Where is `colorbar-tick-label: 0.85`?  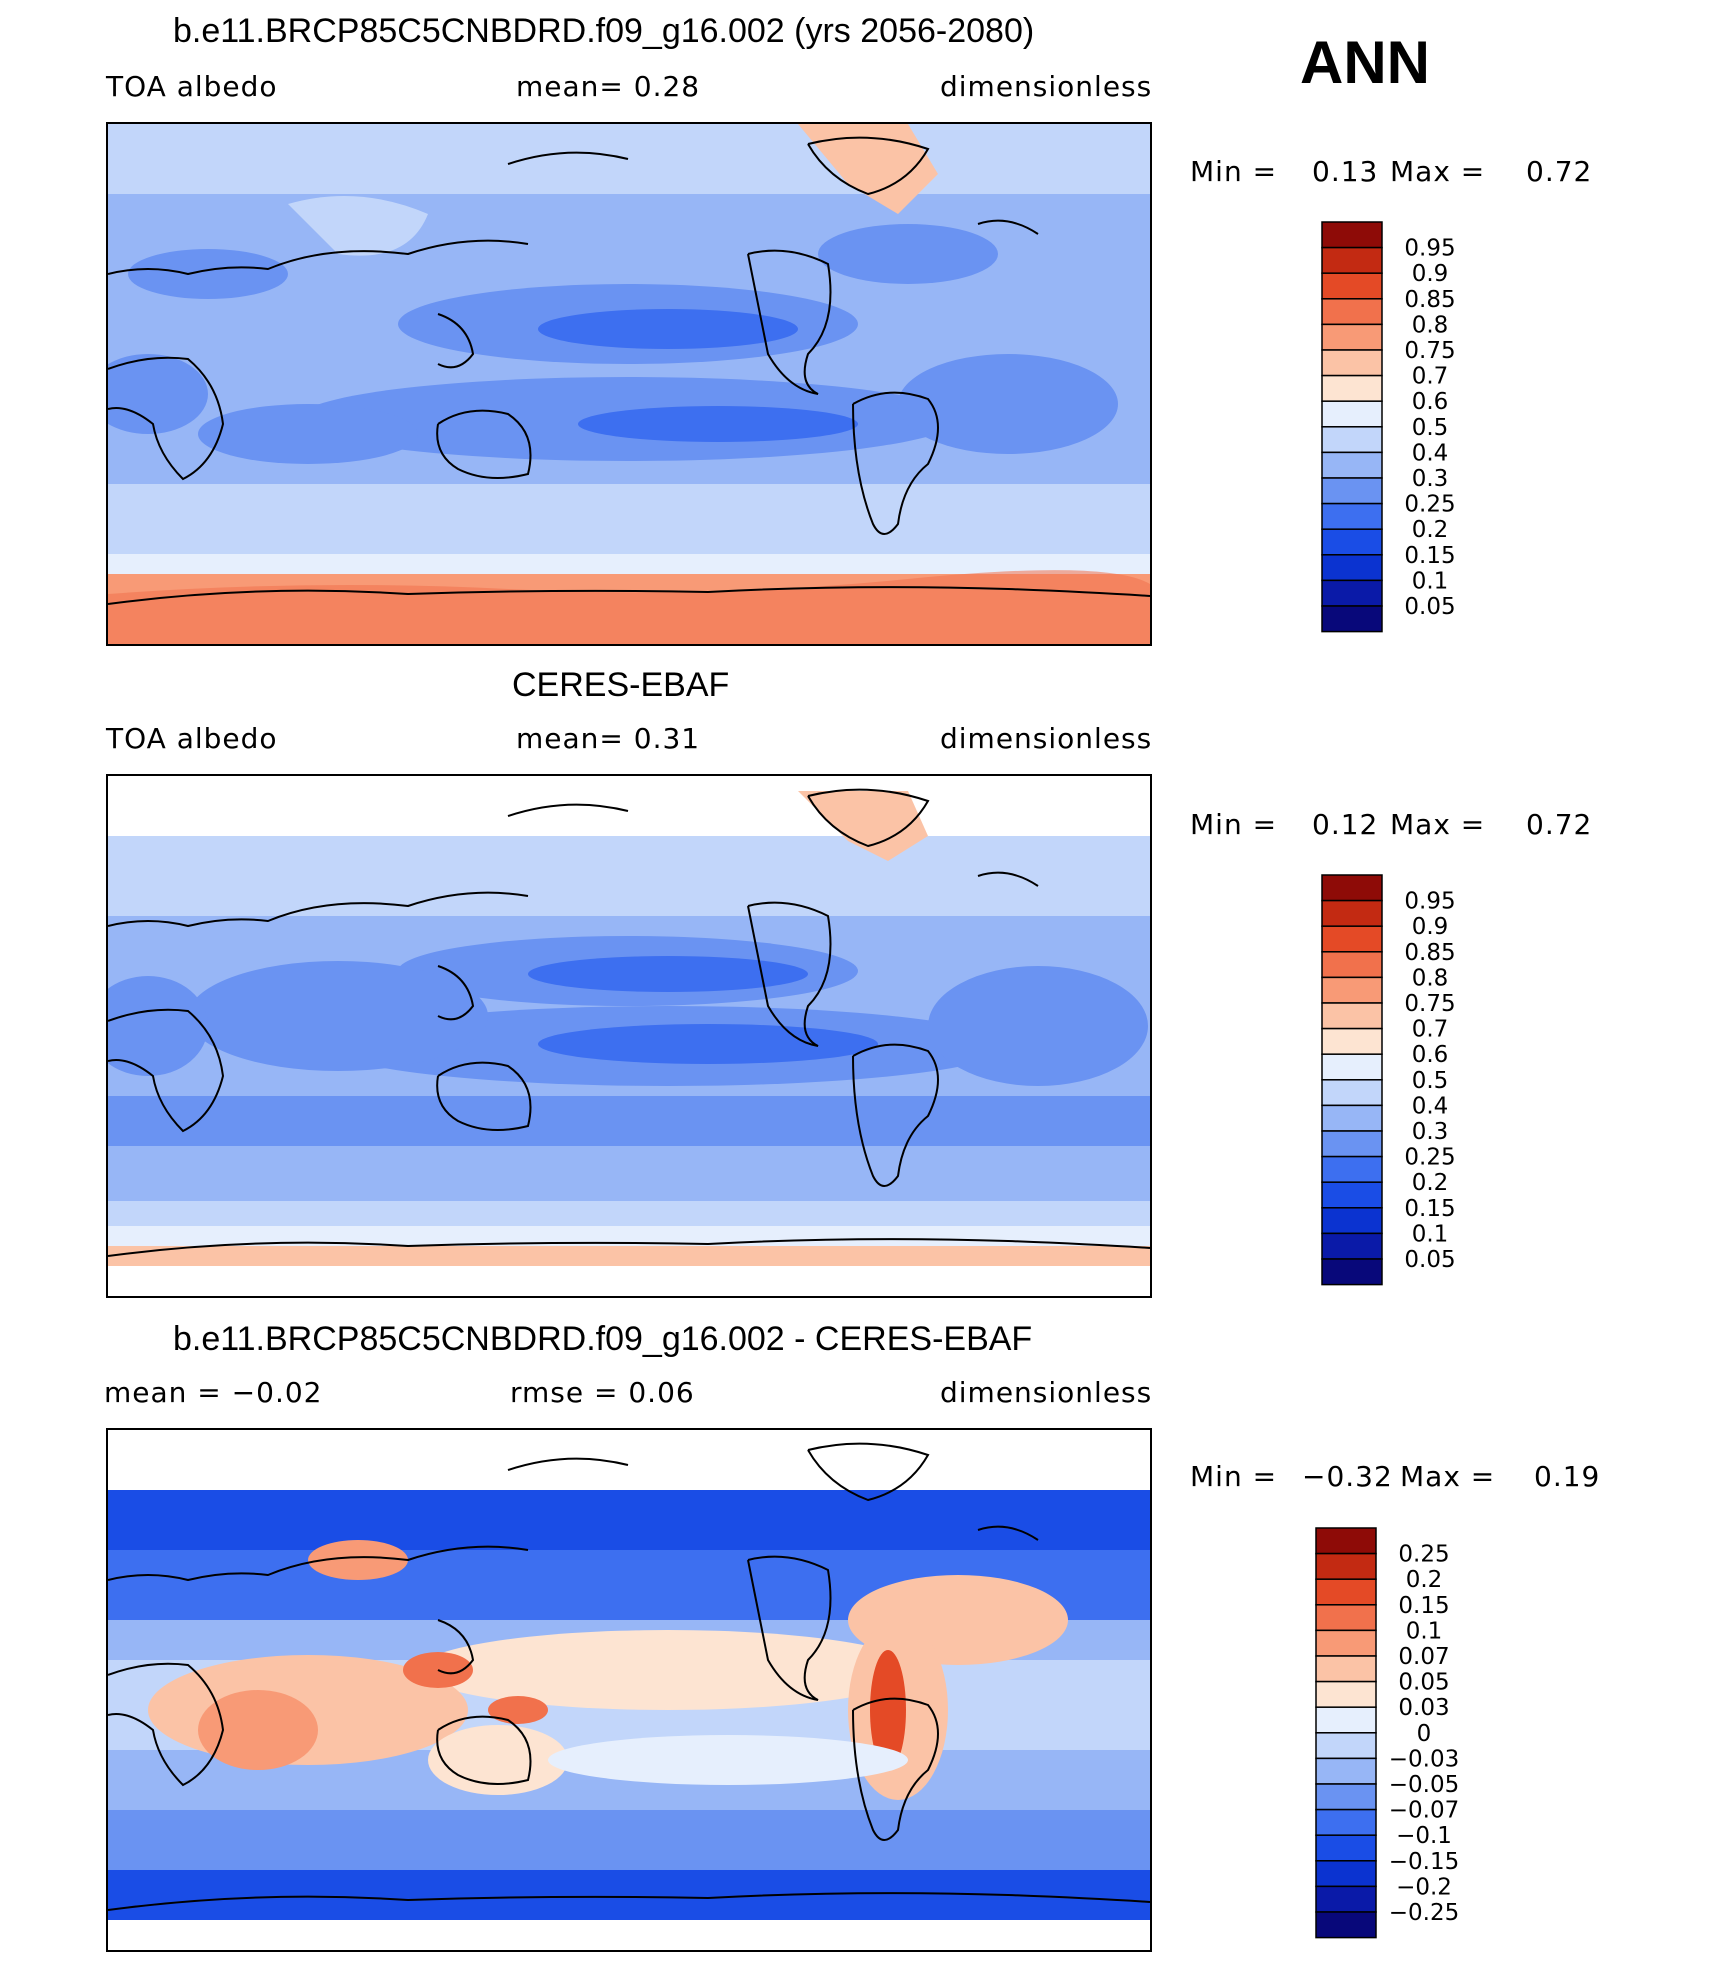
colorbar-tick-label: 0.85 is located at coordinates (1429, 953).